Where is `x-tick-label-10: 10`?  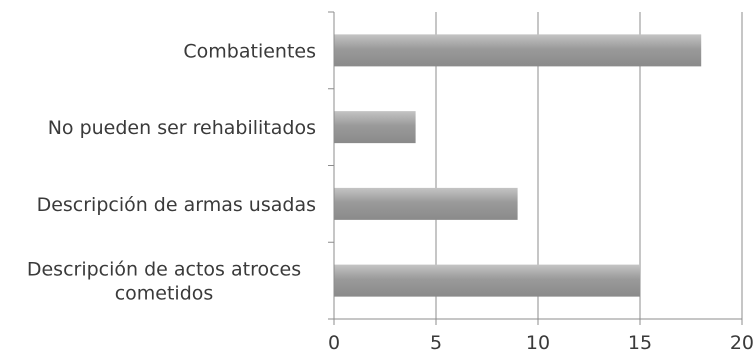 x-tick-label-10: 10 is located at coordinates (538, 343).